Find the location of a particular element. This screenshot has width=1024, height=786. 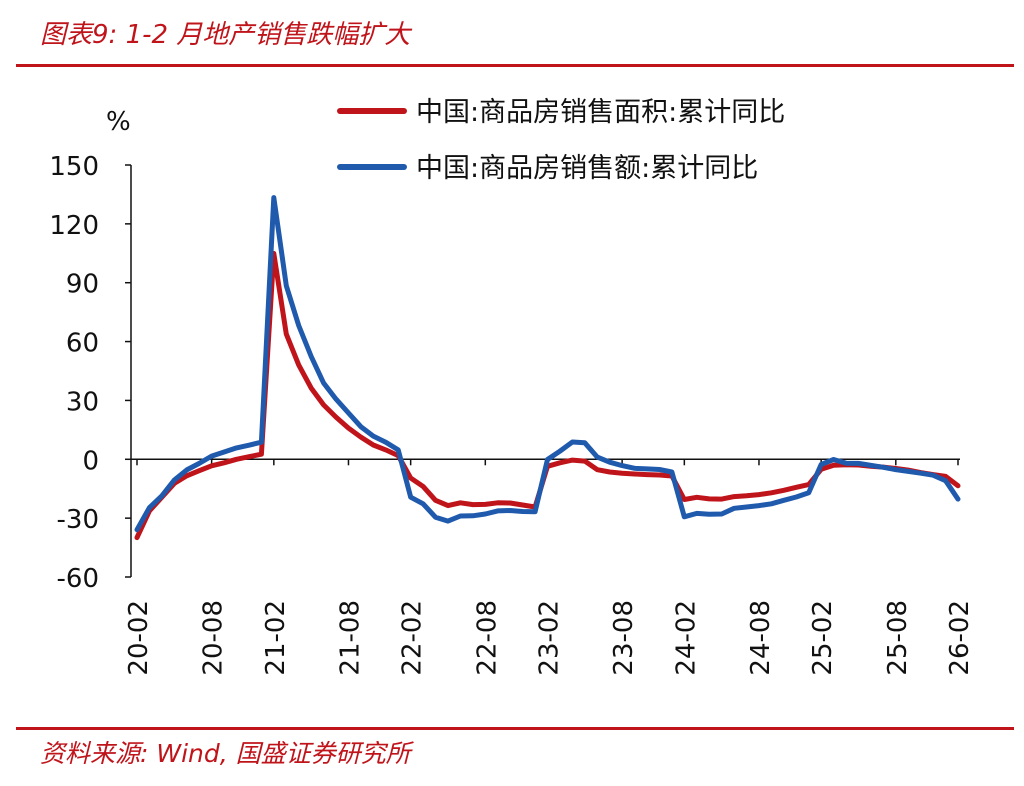

x-tick-label: 22-02 is located at coordinates (413, 638).